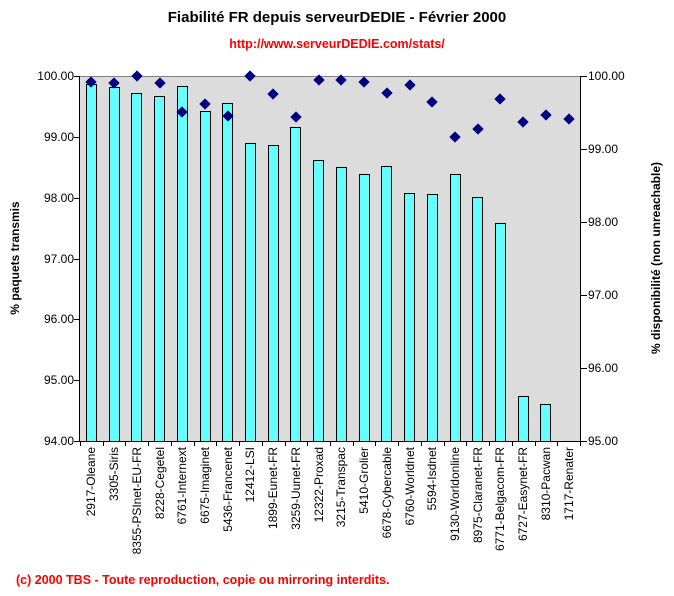 The width and height of the screenshot is (674, 596). What do you see at coordinates (227, 489) in the screenshot?
I see `x-axis-label: 5436-Francenet` at bounding box center [227, 489].